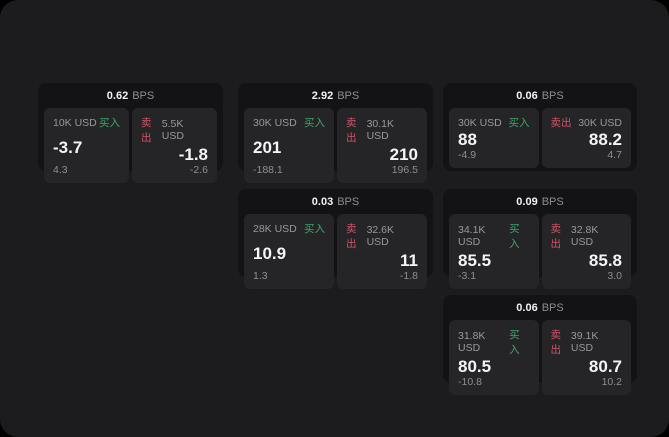 This screenshot has width=669, height=437. I want to click on sell-sub-value: 10.2, so click(611, 382).